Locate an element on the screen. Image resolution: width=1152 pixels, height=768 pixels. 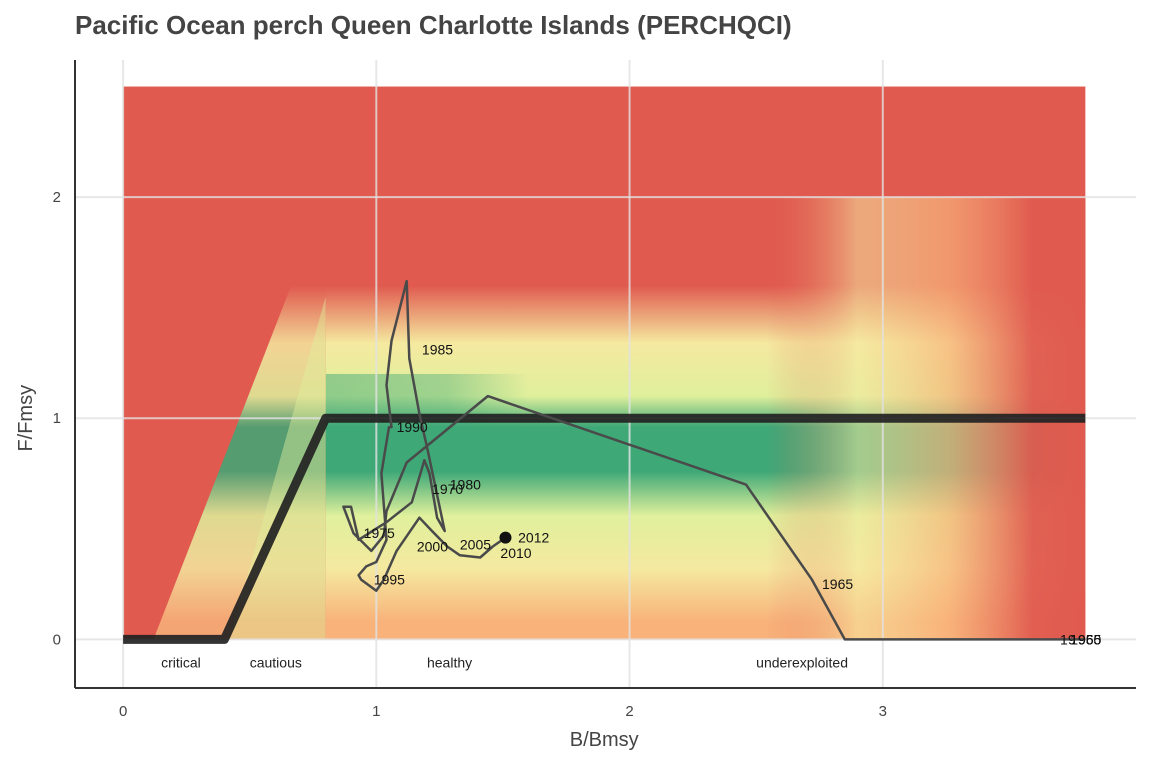
edge-label-2: 1960 is located at coordinates (1085, 639).